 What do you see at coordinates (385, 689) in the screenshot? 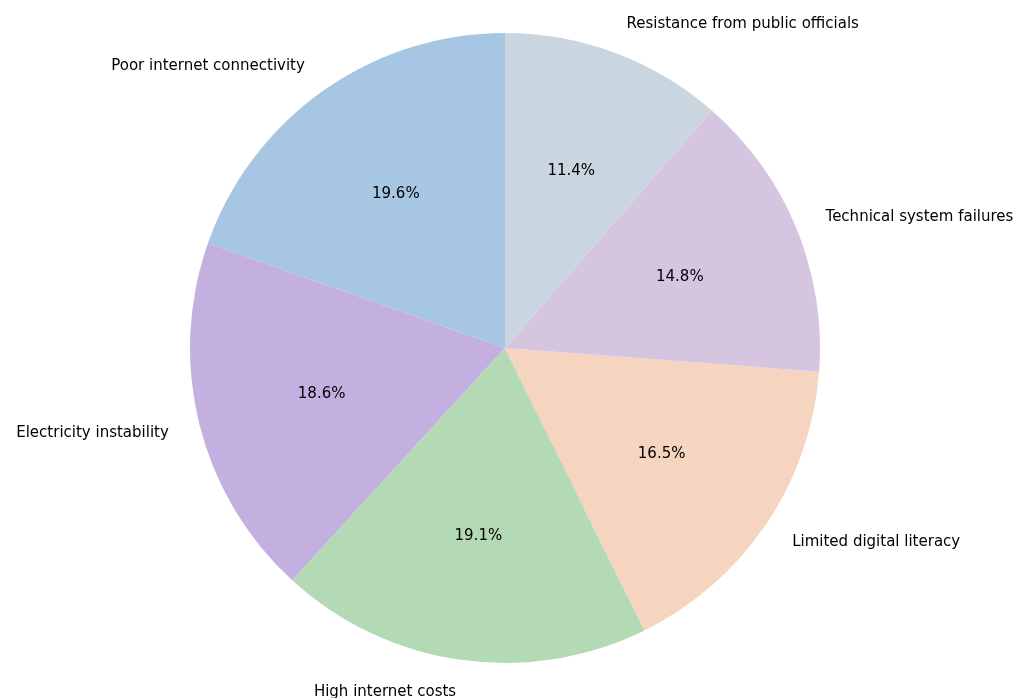
I see `slice-label: High internet costs` at bounding box center [385, 689].